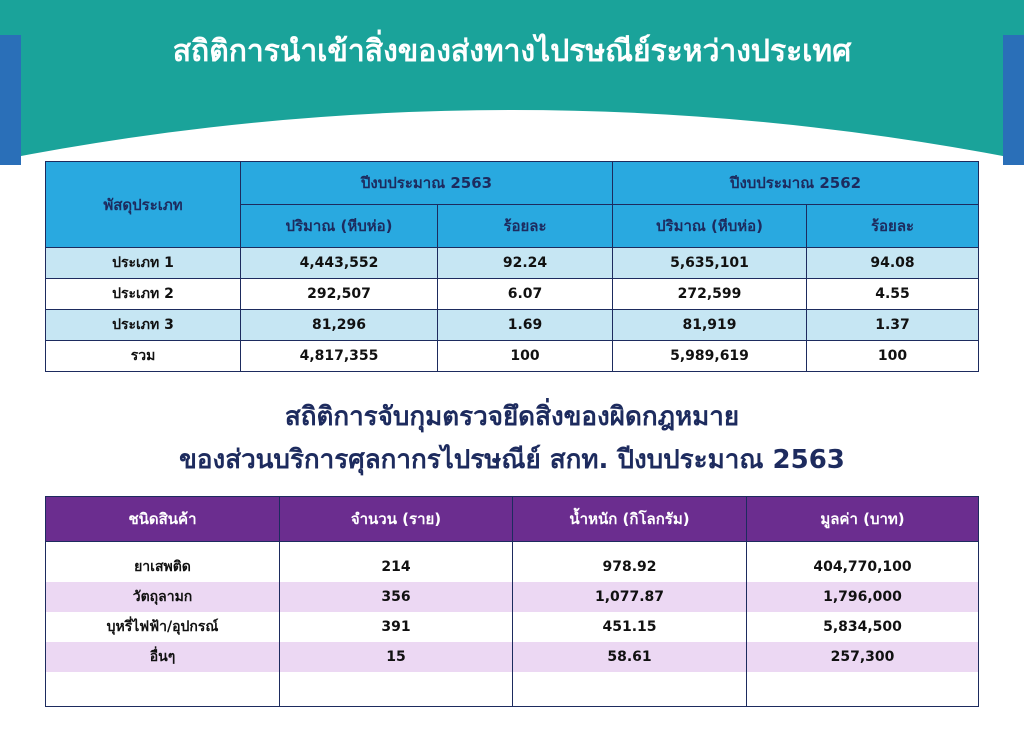  What do you see at coordinates (629, 627) in the screenshot?
I see `cell: 451.15` at bounding box center [629, 627].